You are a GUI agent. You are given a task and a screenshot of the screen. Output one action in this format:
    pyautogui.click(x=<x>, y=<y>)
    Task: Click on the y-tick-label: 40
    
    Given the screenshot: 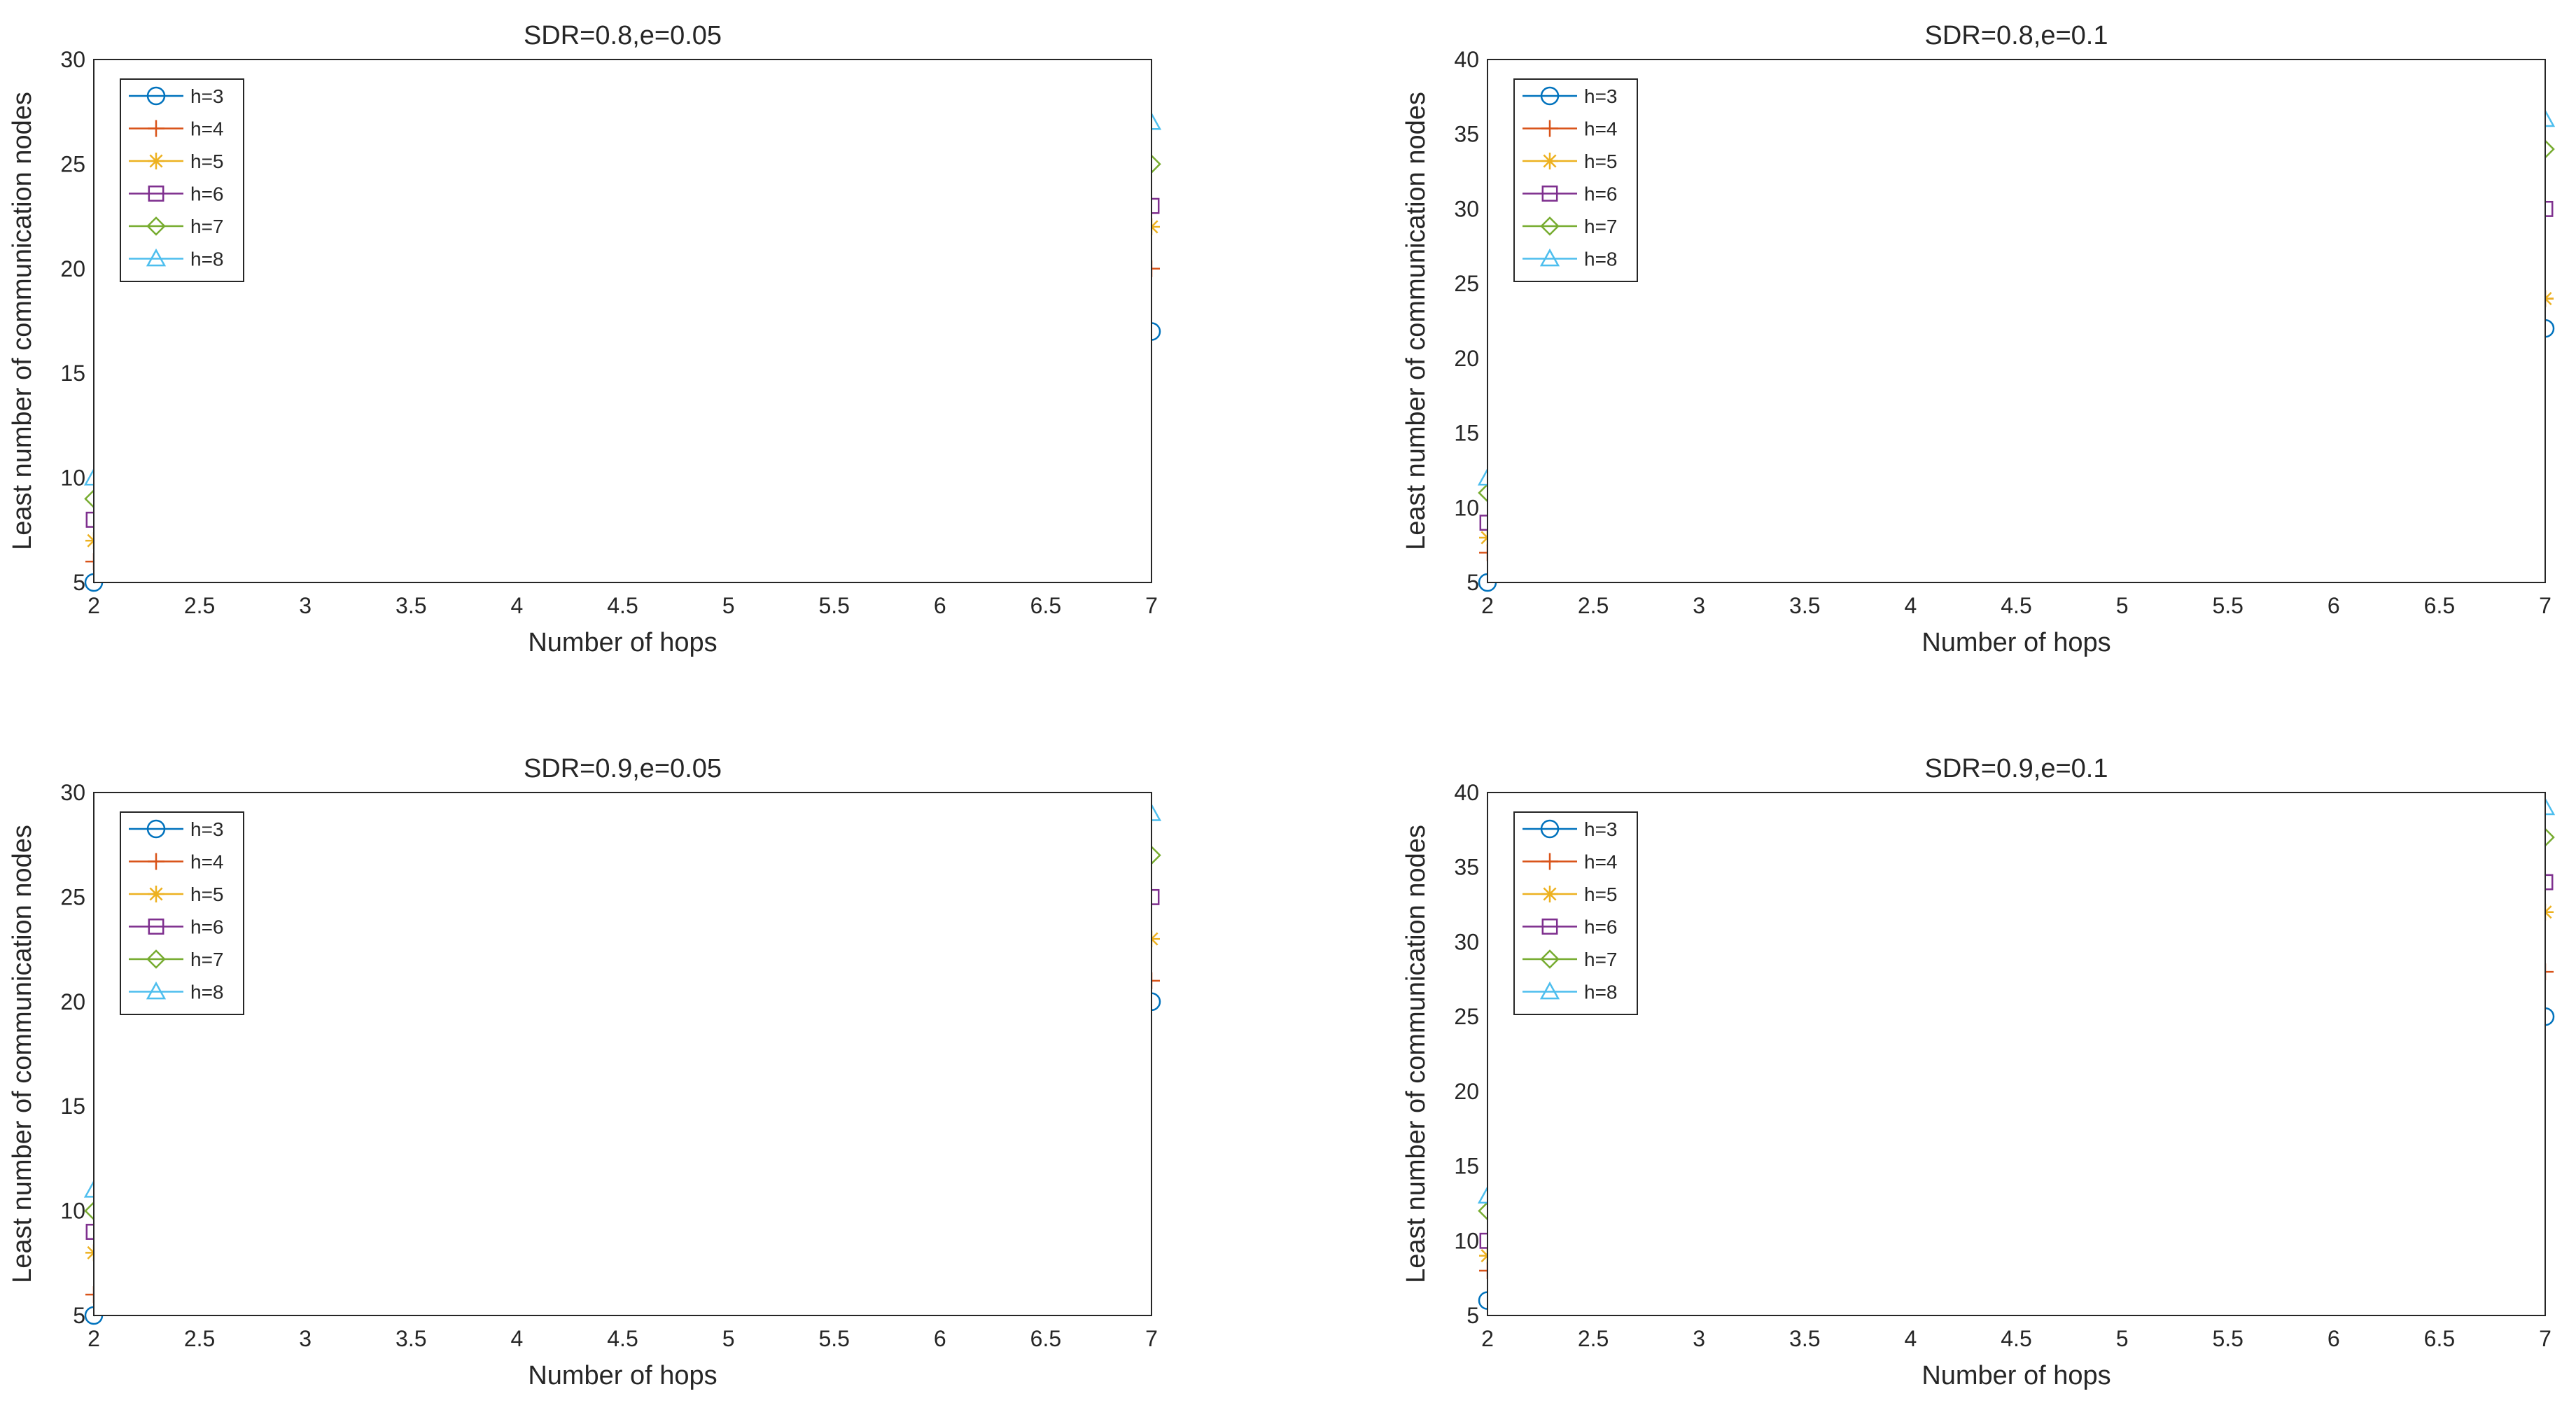 What is the action you would take?
    pyautogui.click(x=1466, y=792)
    